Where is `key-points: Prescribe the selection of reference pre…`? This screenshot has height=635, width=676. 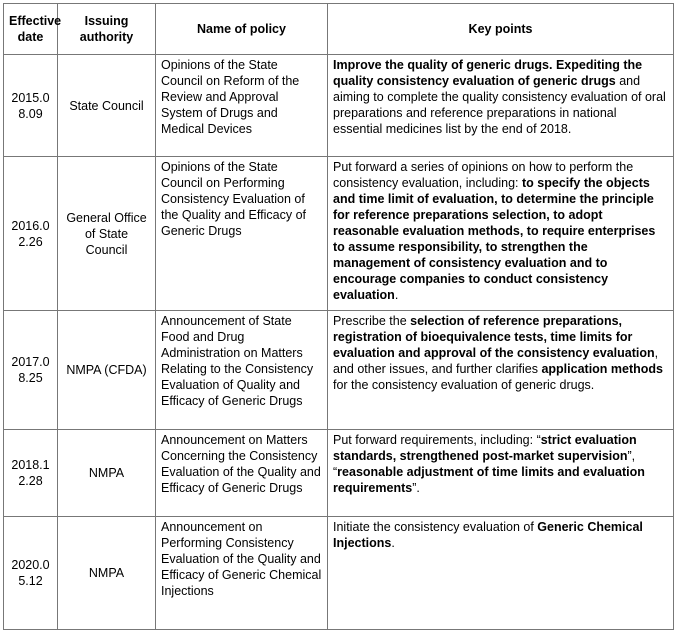 key-points: Prescribe the selection of reference pre… is located at coordinates (500, 370).